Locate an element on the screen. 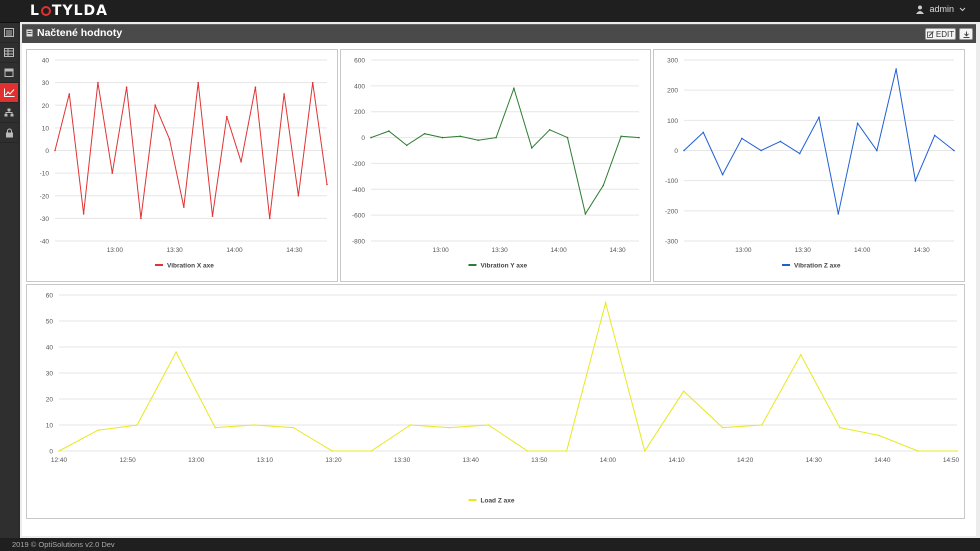 The image size is (980, 551). sidebar-item-charts is located at coordinates (9, 93).